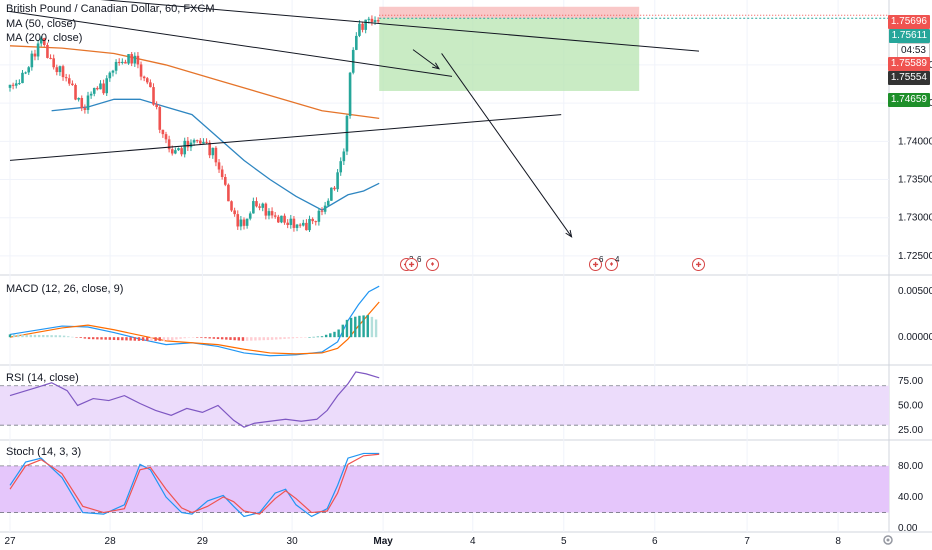 This screenshot has height=550, width=932. Describe the element at coordinates (44, 38) in the screenshot. I see `ma200-legend: MA (200, close)` at that location.